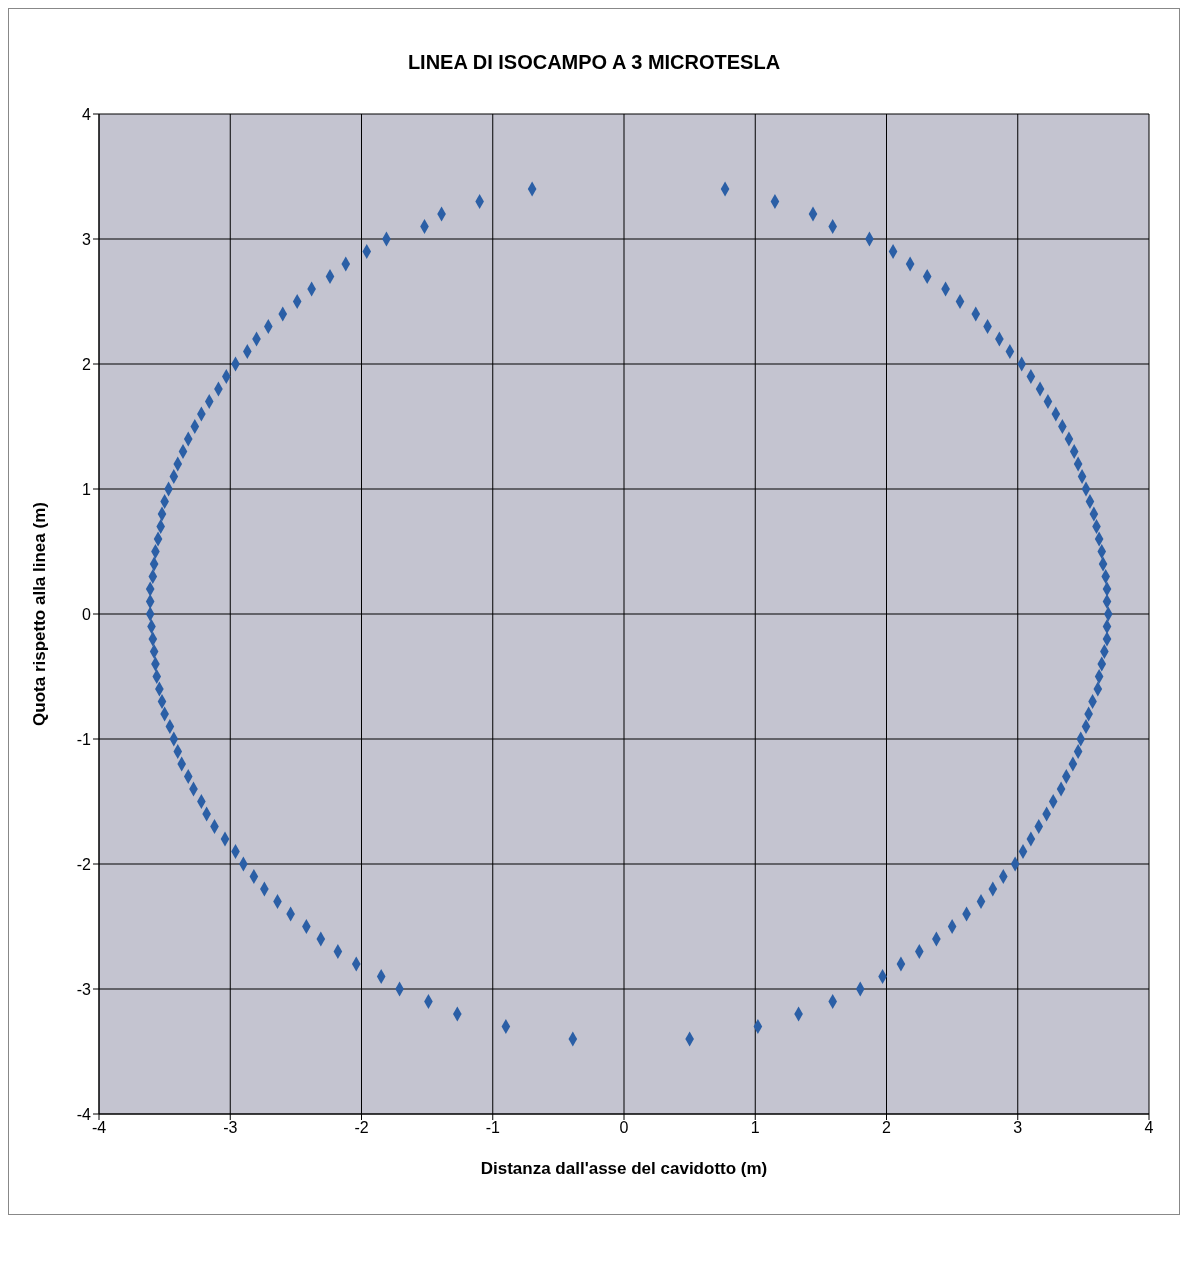 Image resolution: width=1191 pixels, height=1263 pixels. What do you see at coordinates (84, 864) in the screenshot?
I see `y-tick-label: -2` at bounding box center [84, 864].